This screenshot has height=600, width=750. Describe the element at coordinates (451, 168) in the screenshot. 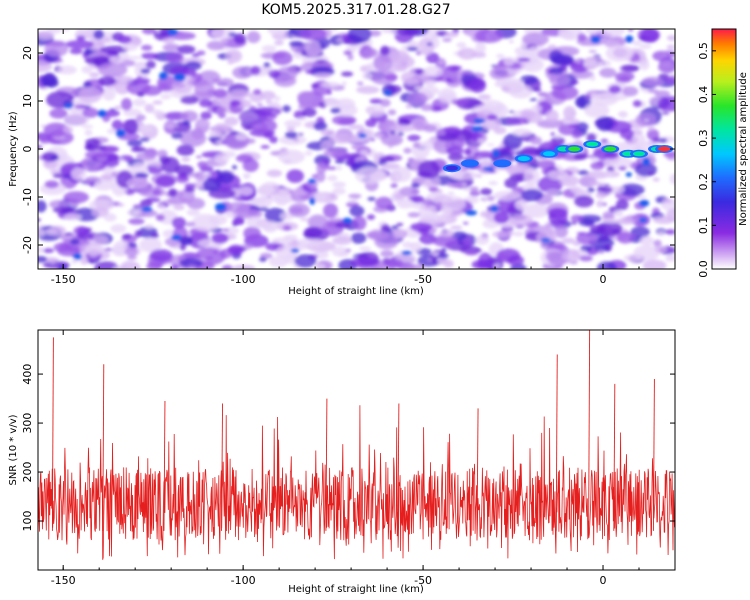

I see `heatmap-ridge-point` at that location.